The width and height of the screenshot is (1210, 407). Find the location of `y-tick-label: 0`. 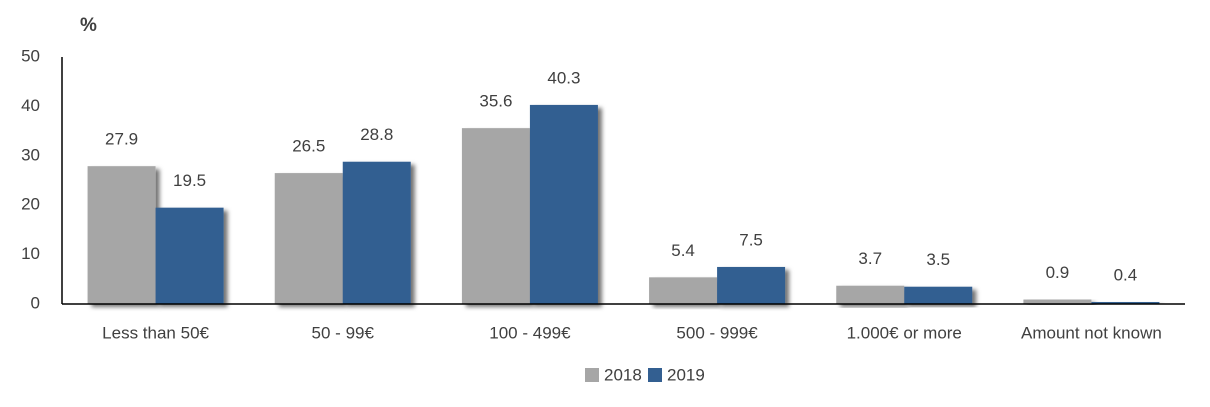

y-tick-label: 0 is located at coordinates (35, 302).